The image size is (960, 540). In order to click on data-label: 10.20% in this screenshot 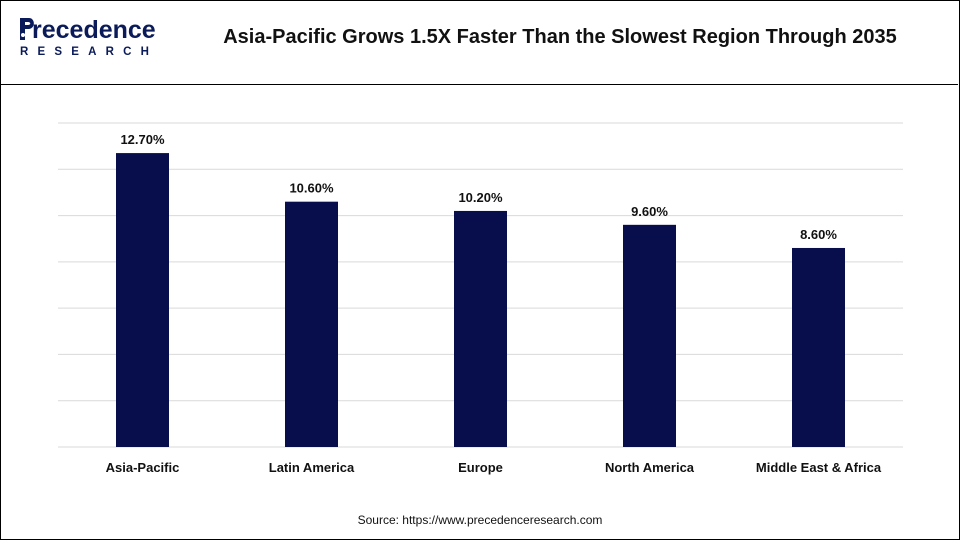, I will do `click(480, 197)`.